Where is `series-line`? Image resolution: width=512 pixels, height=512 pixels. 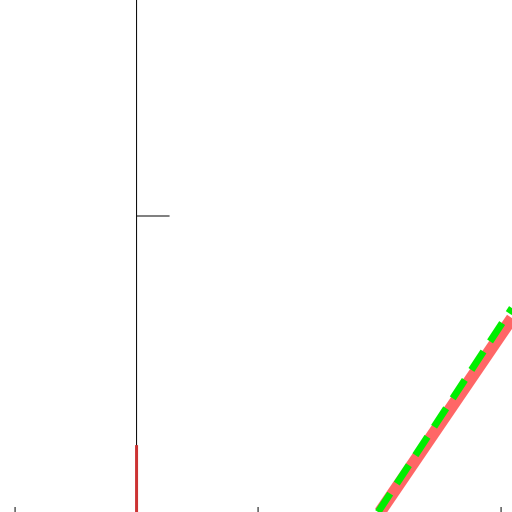 series-line is located at coordinates (443, 409).